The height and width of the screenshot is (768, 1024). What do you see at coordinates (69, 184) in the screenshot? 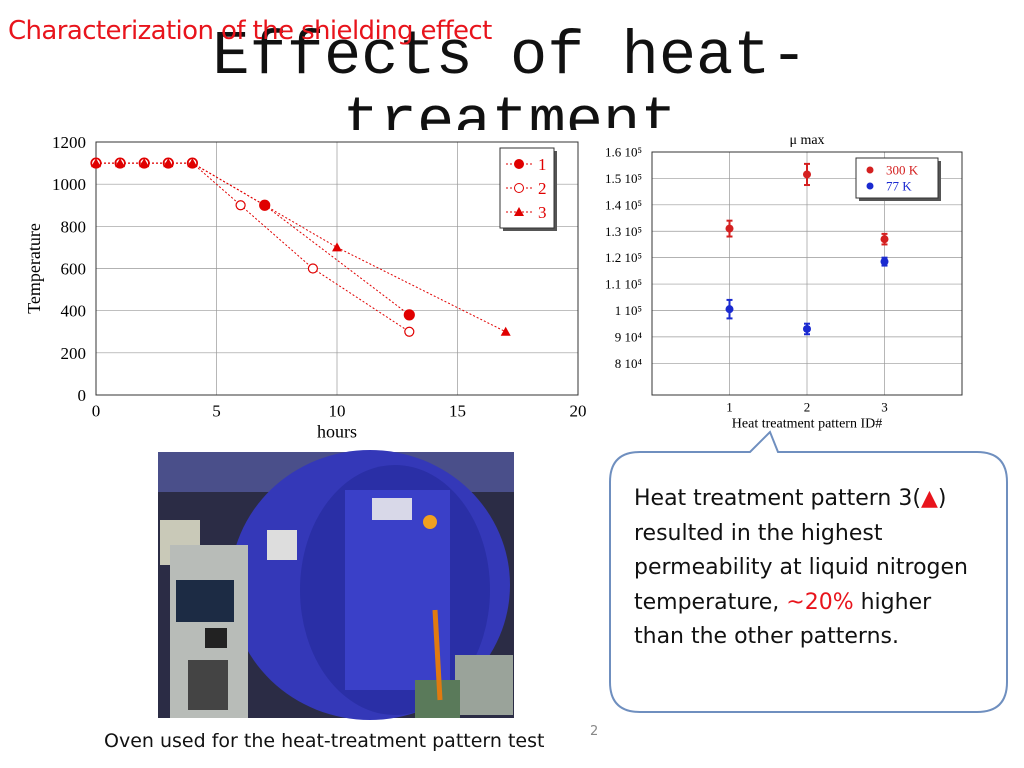
I see `y-tick-label: 1000` at bounding box center [69, 184].